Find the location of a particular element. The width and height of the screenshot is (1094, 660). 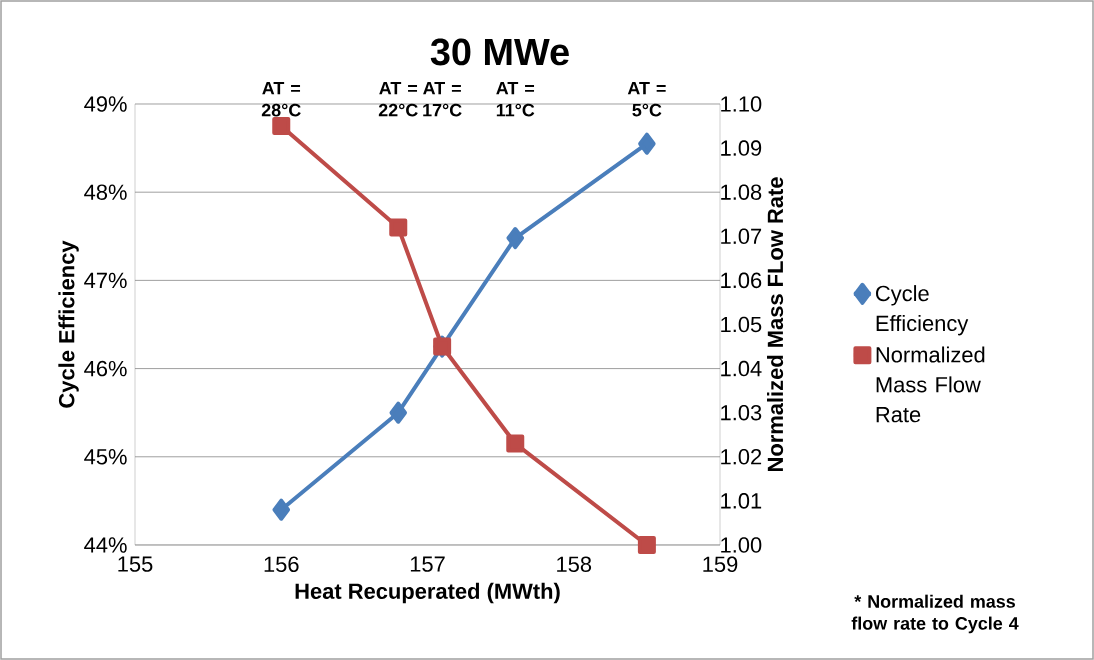

y-tick-label: 45% is located at coordinates (105, 457).